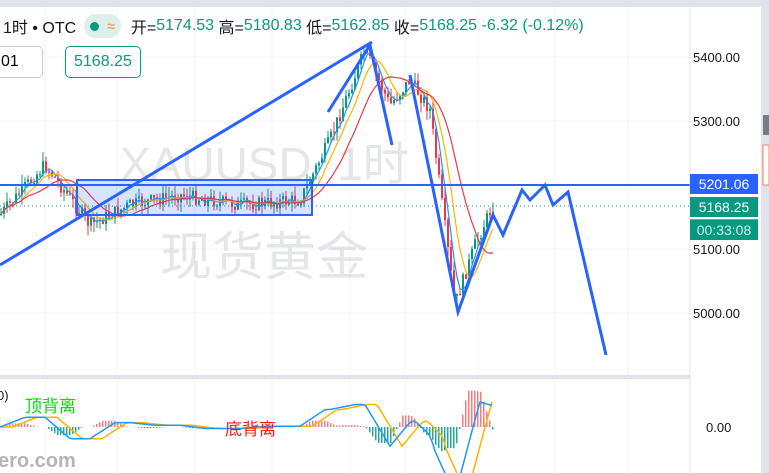  What do you see at coordinates (264, 258) in the screenshot?
I see `watermark-name: 现货黄金` at bounding box center [264, 258].